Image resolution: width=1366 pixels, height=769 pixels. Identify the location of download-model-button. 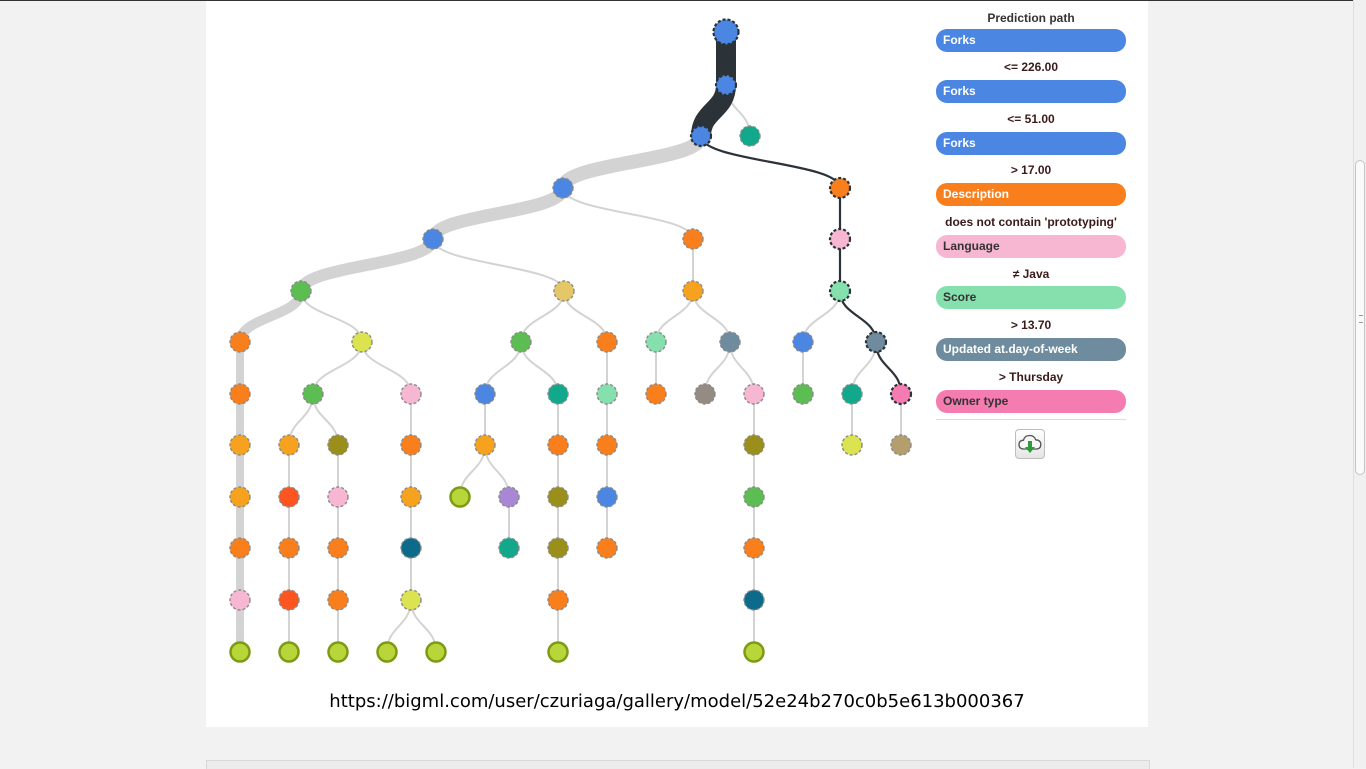
(1030, 444).